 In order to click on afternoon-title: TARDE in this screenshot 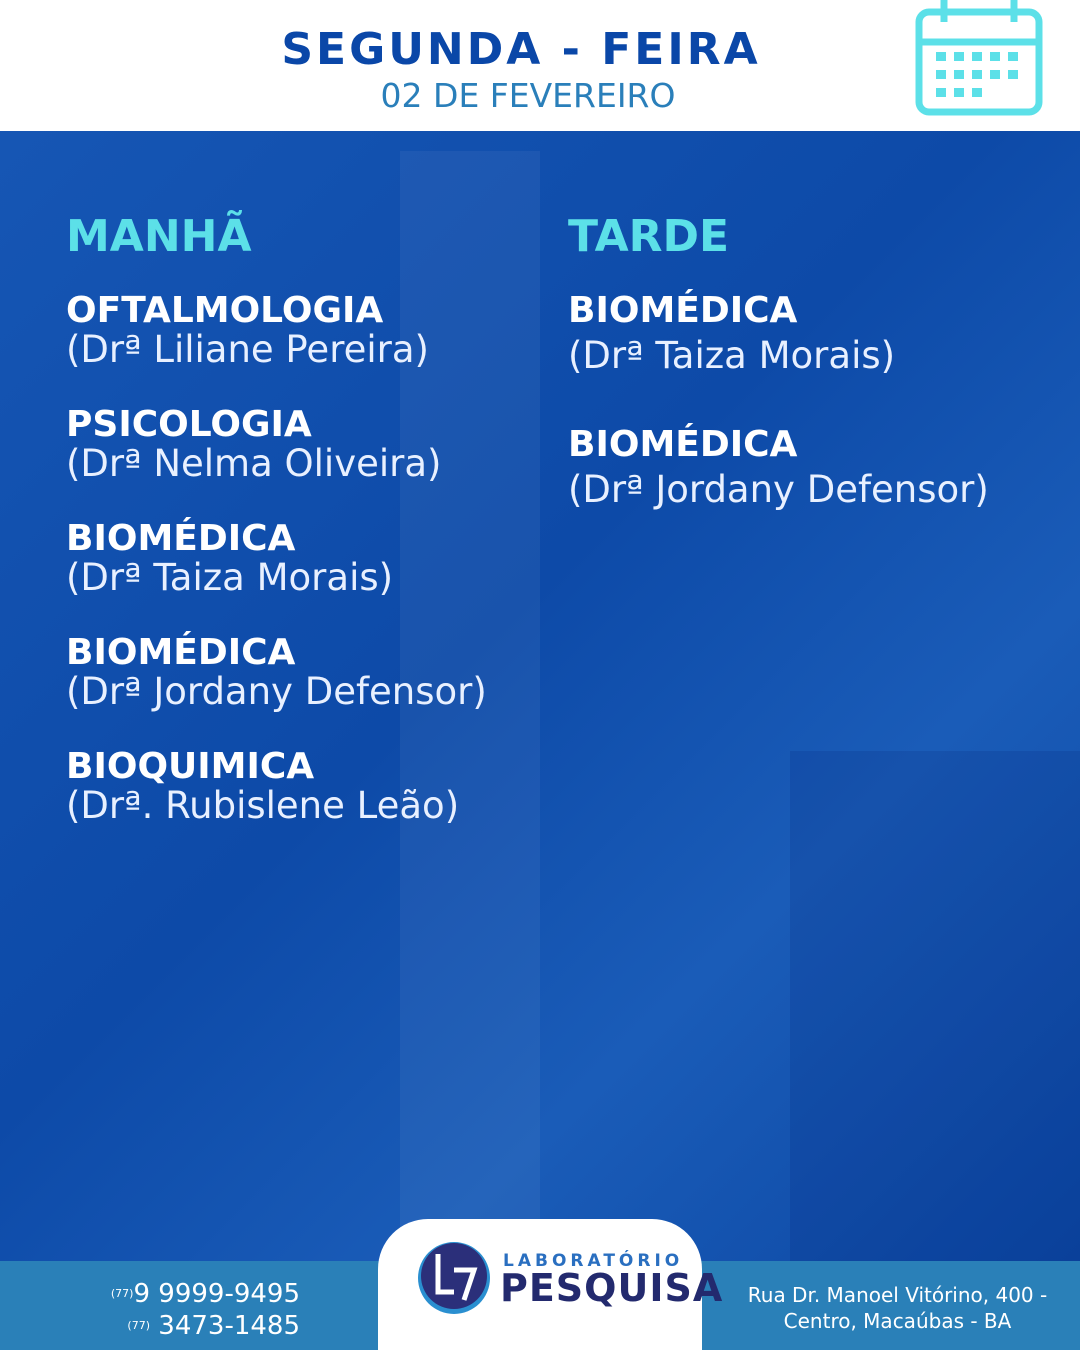, I will do `click(649, 236)`.